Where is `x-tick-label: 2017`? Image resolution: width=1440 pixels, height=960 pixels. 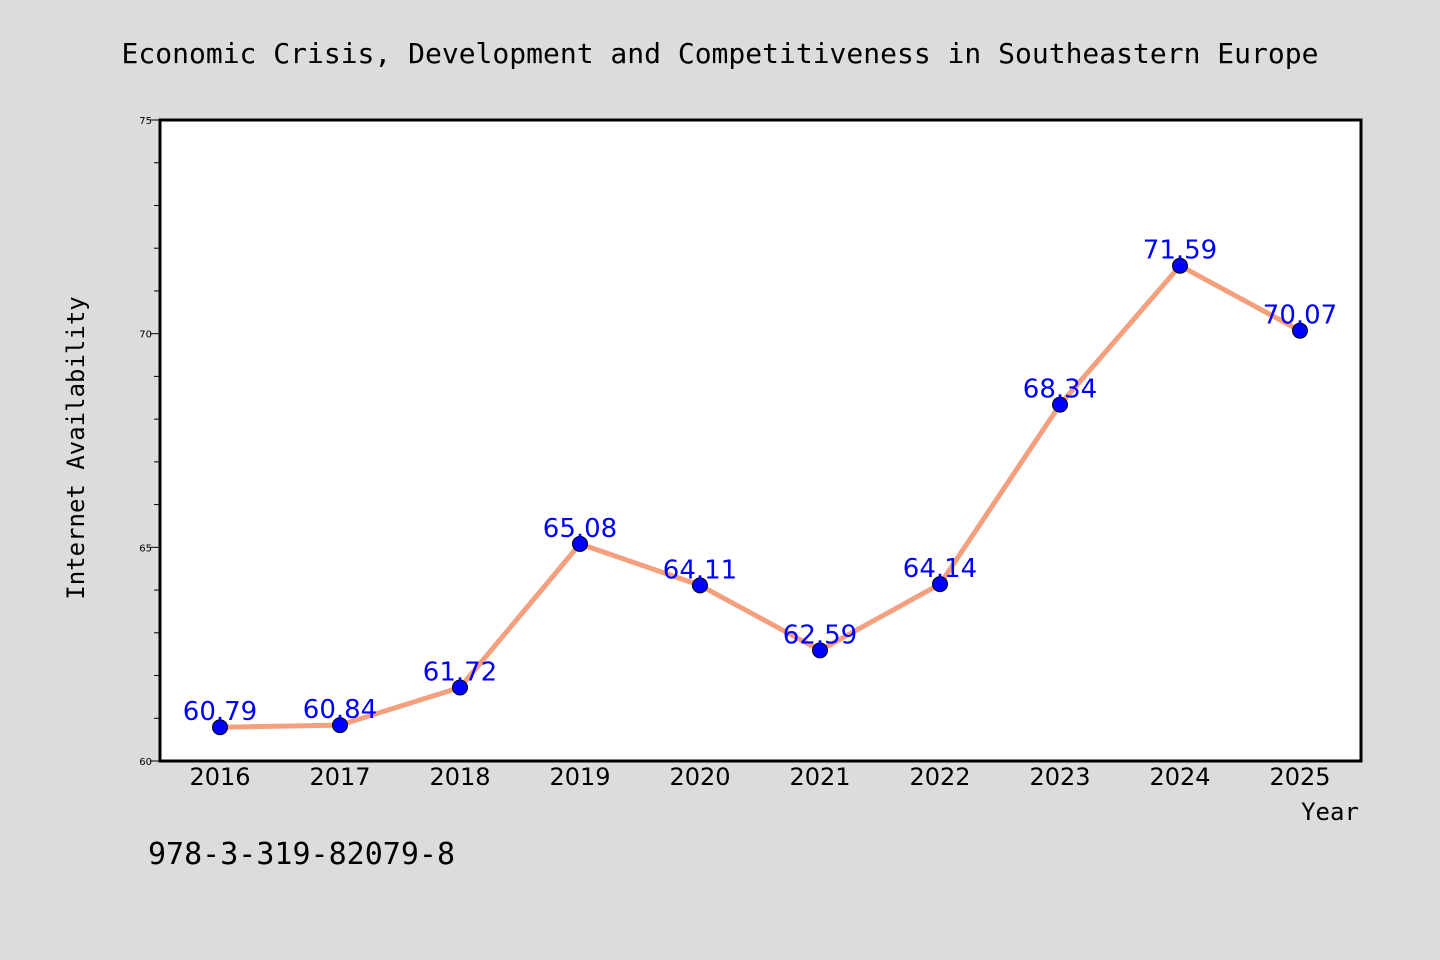 x-tick-label: 2017 is located at coordinates (339, 777).